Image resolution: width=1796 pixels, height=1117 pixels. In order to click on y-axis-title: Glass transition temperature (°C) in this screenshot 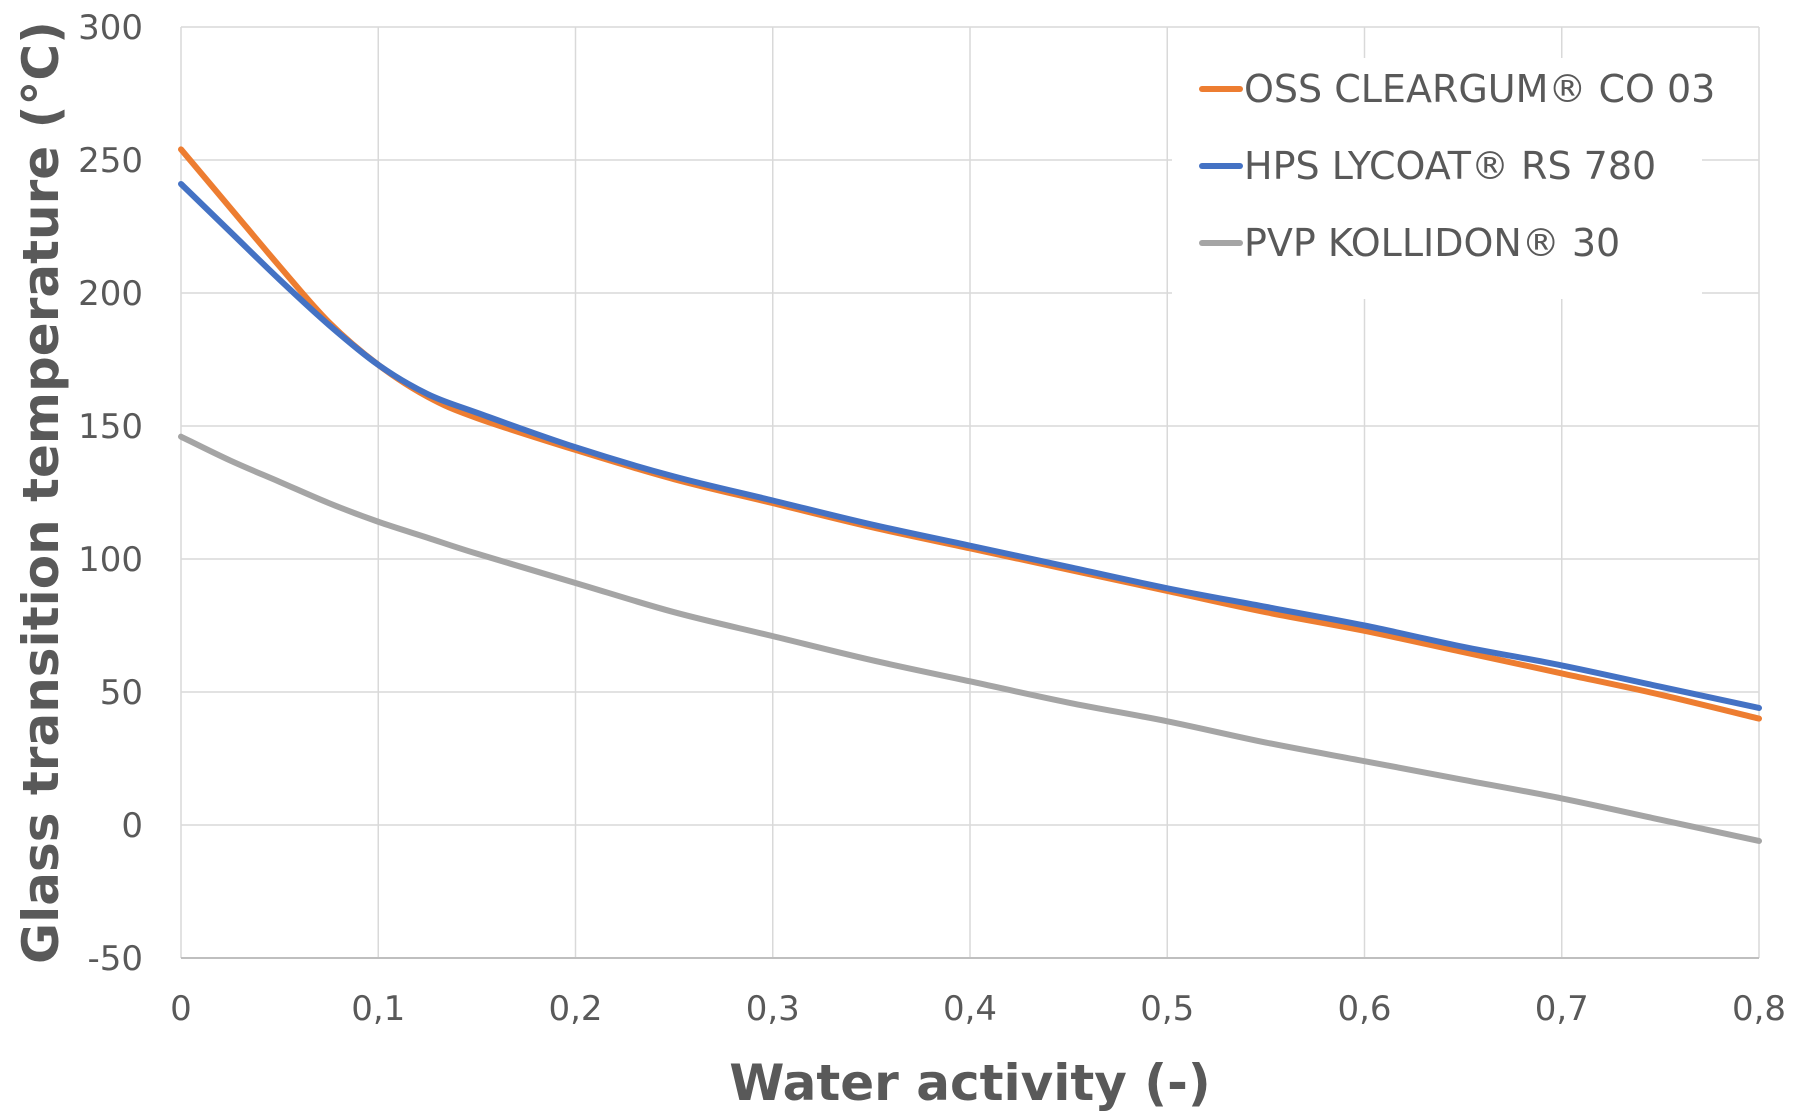, I will do `click(41, 492)`.